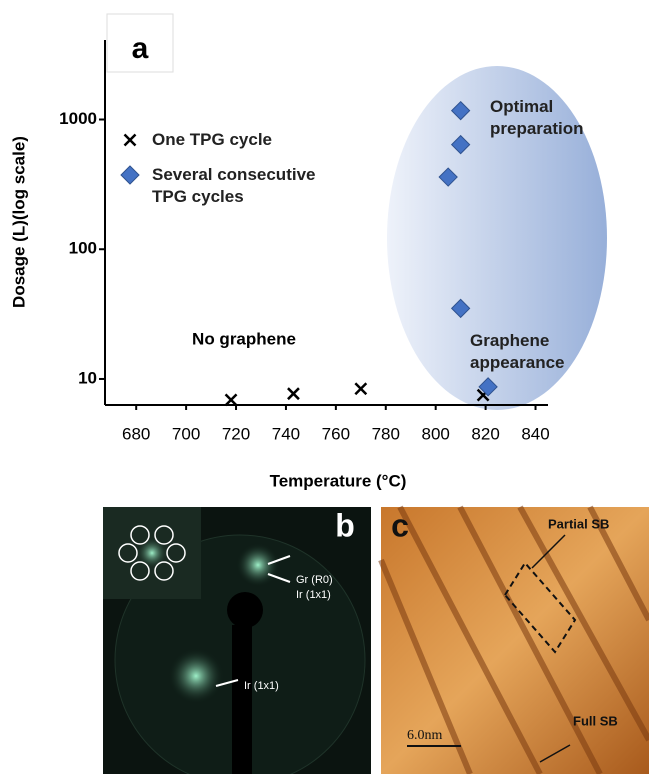  Describe the element at coordinates (345, 525) in the screenshot. I see `panel-label: b` at that location.